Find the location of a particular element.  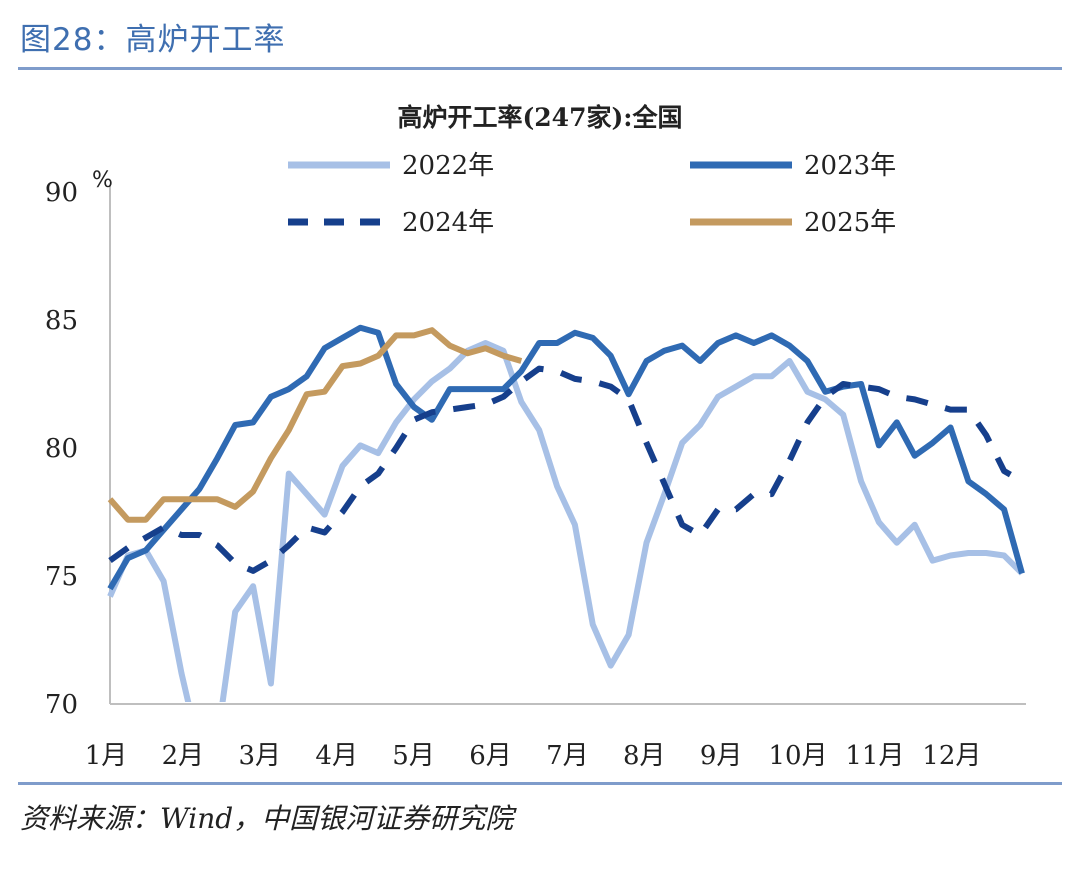

x-tick-label: 6月 is located at coordinates (490, 756).